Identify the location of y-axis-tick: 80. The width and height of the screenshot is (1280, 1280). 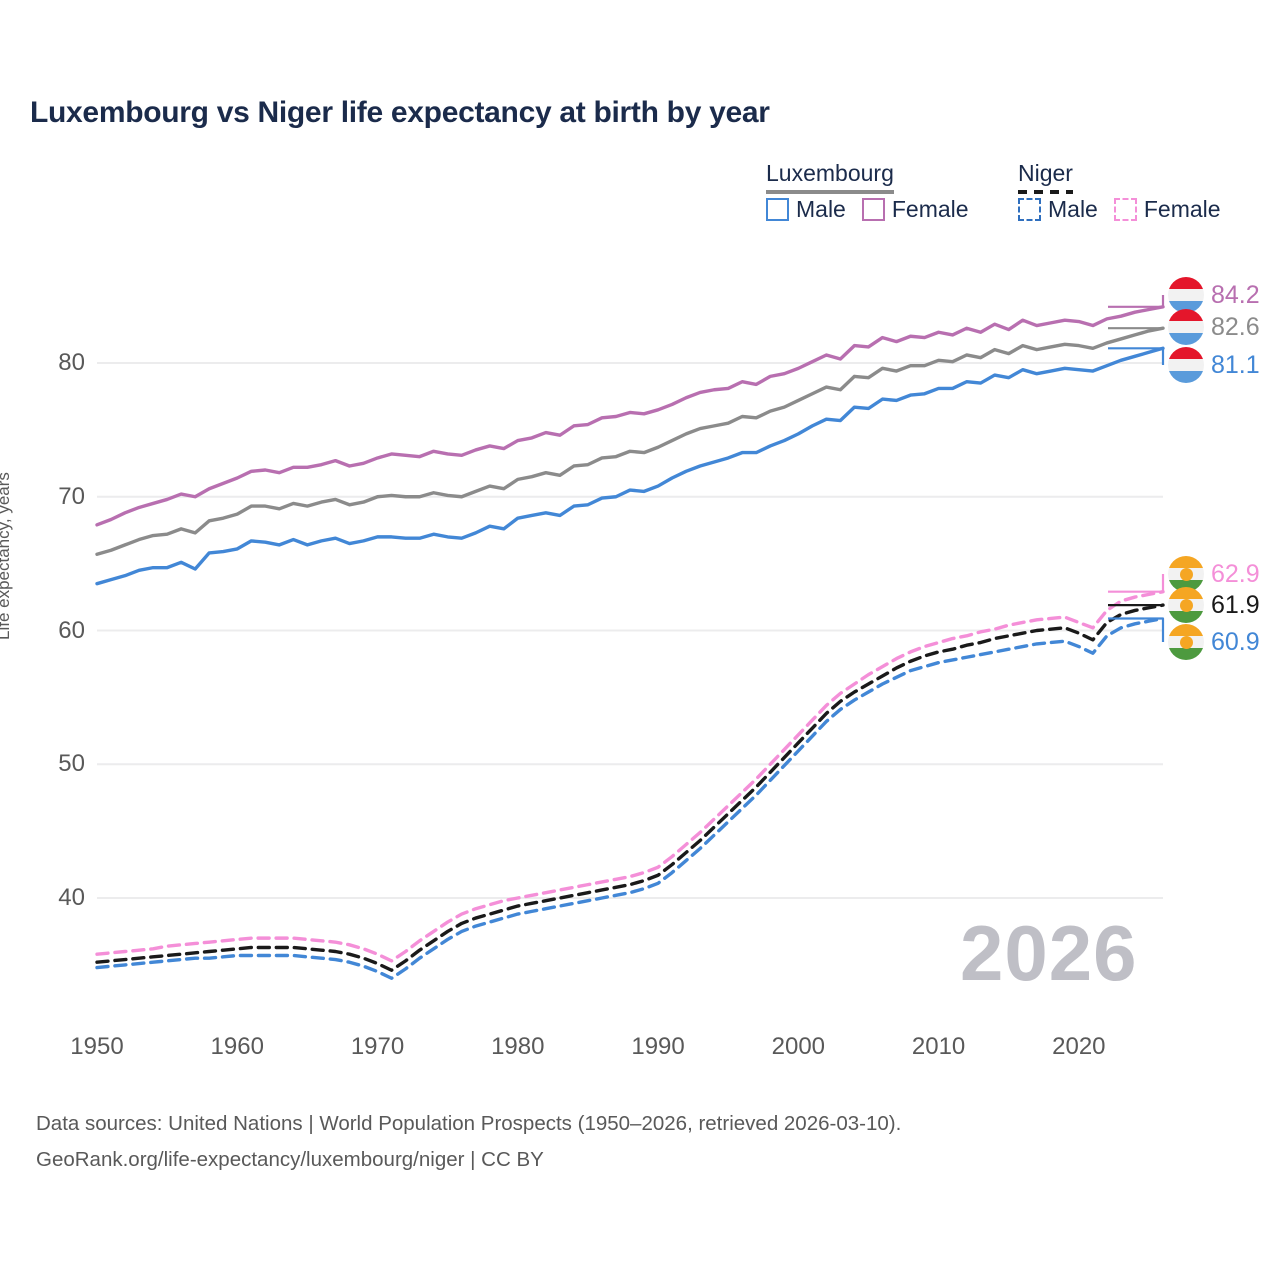
(71, 362).